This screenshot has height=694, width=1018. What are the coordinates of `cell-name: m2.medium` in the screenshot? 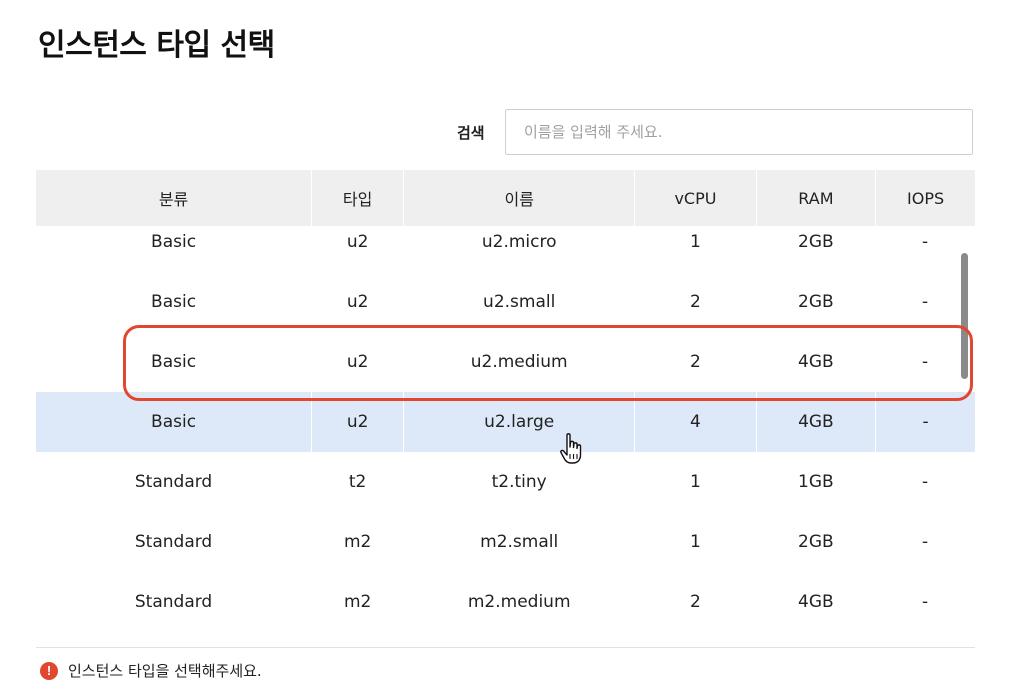 It's located at (519, 602).